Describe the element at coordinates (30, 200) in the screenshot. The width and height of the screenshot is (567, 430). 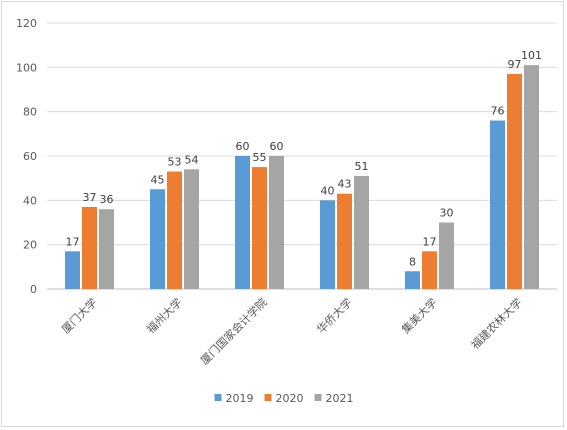
I see `y-tick-label: 40` at that location.